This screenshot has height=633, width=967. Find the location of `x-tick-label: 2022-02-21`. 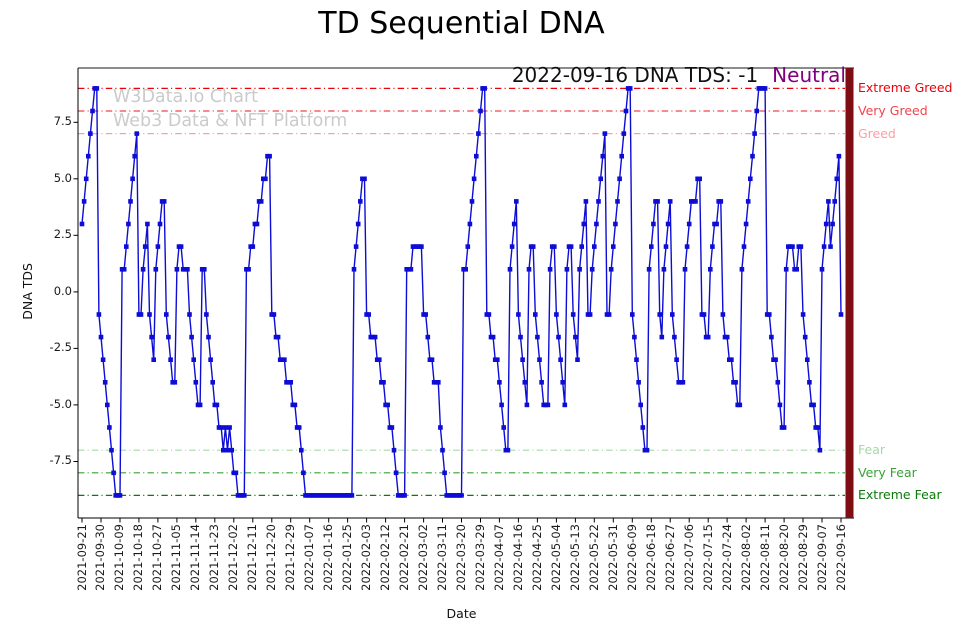

x-tick-label: 2022-02-21 is located at coordinates (404, 557).